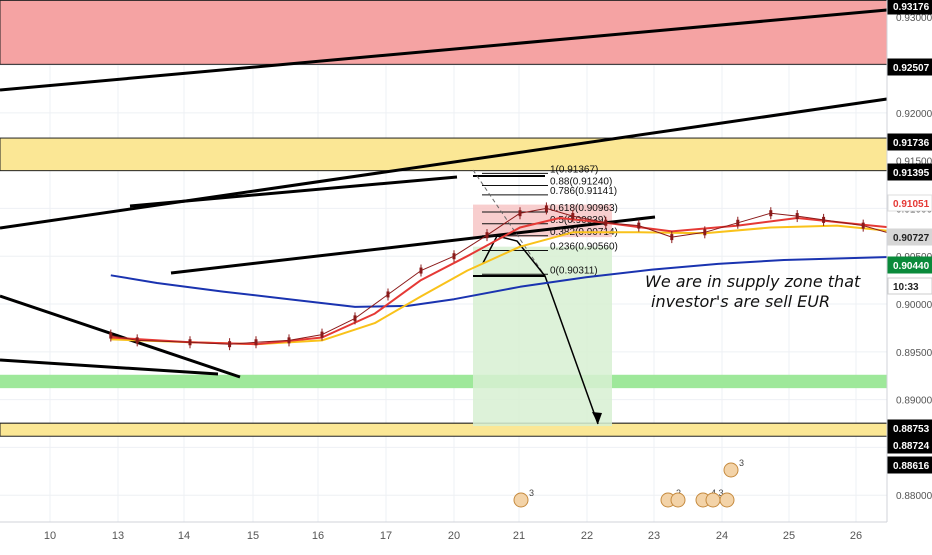 The height and width of the screenshot is (555, 932). Describe the element at coordinates (318, 536) in the screenshot. I see `x-tick-label: 16` at that location.